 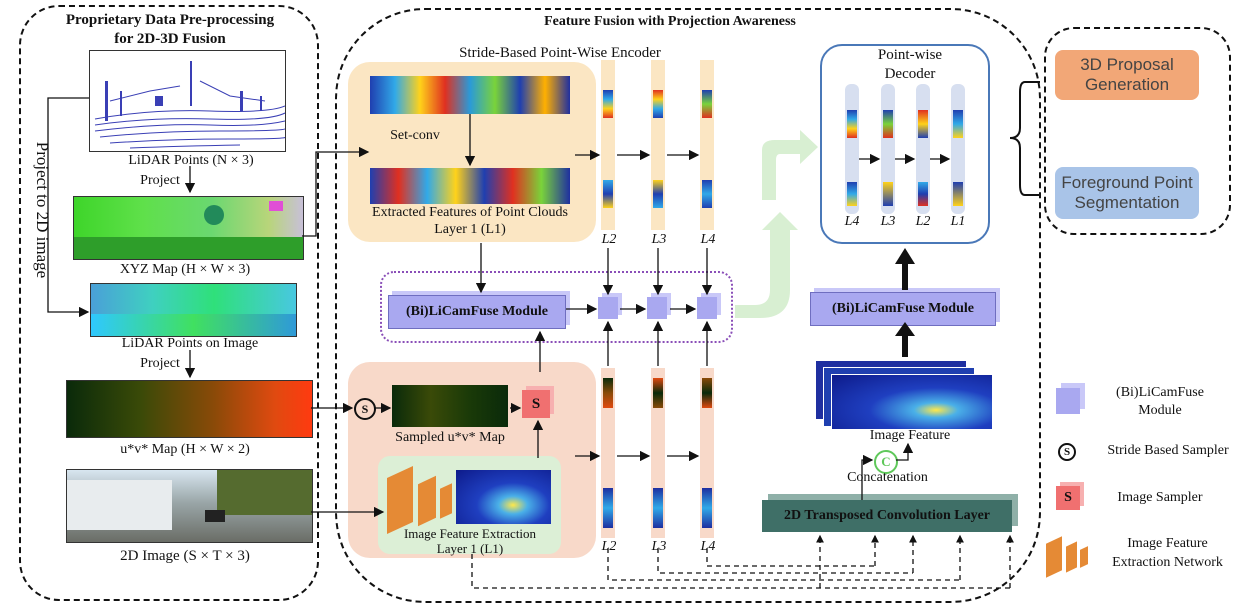 I want to click on lidar-points-image, so click(x=187, y=101).